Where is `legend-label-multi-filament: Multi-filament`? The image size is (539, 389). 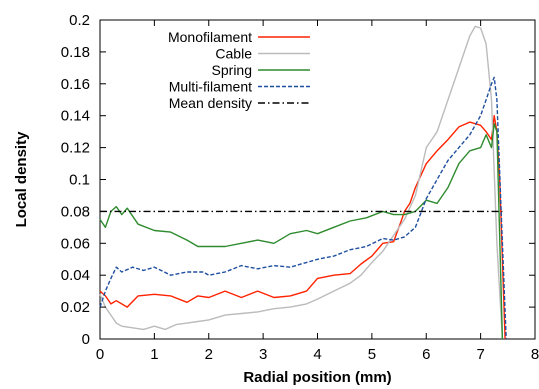 legend-label-multi-filament: Multi-filament is located at coordinates (210, 87).